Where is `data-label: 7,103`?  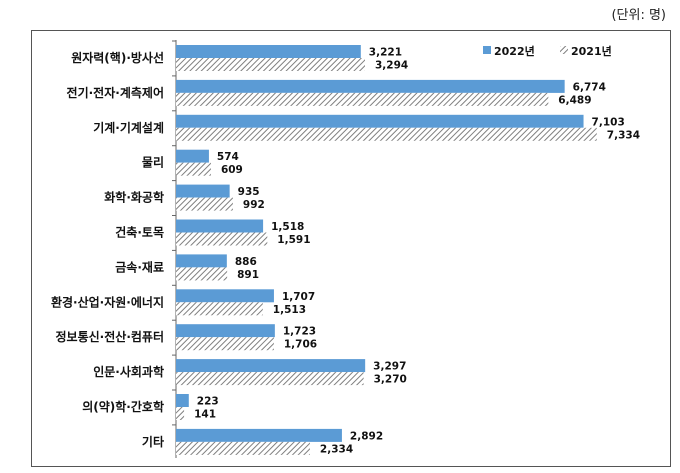
data-label: 7,103 is located at coordinates (608, 122).